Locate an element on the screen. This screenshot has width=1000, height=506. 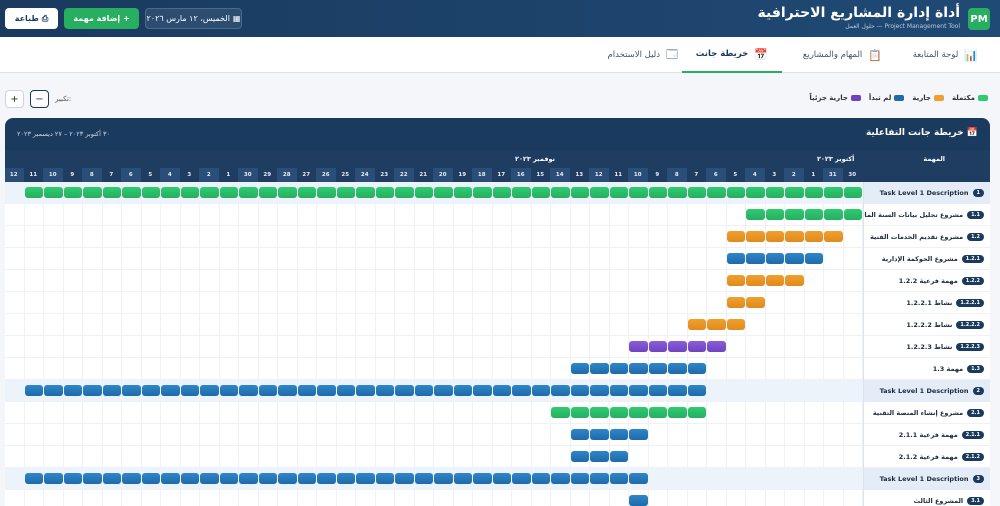
tab-guide: 🗔 دليل الاستخدام is located at coordinates (643, 55).